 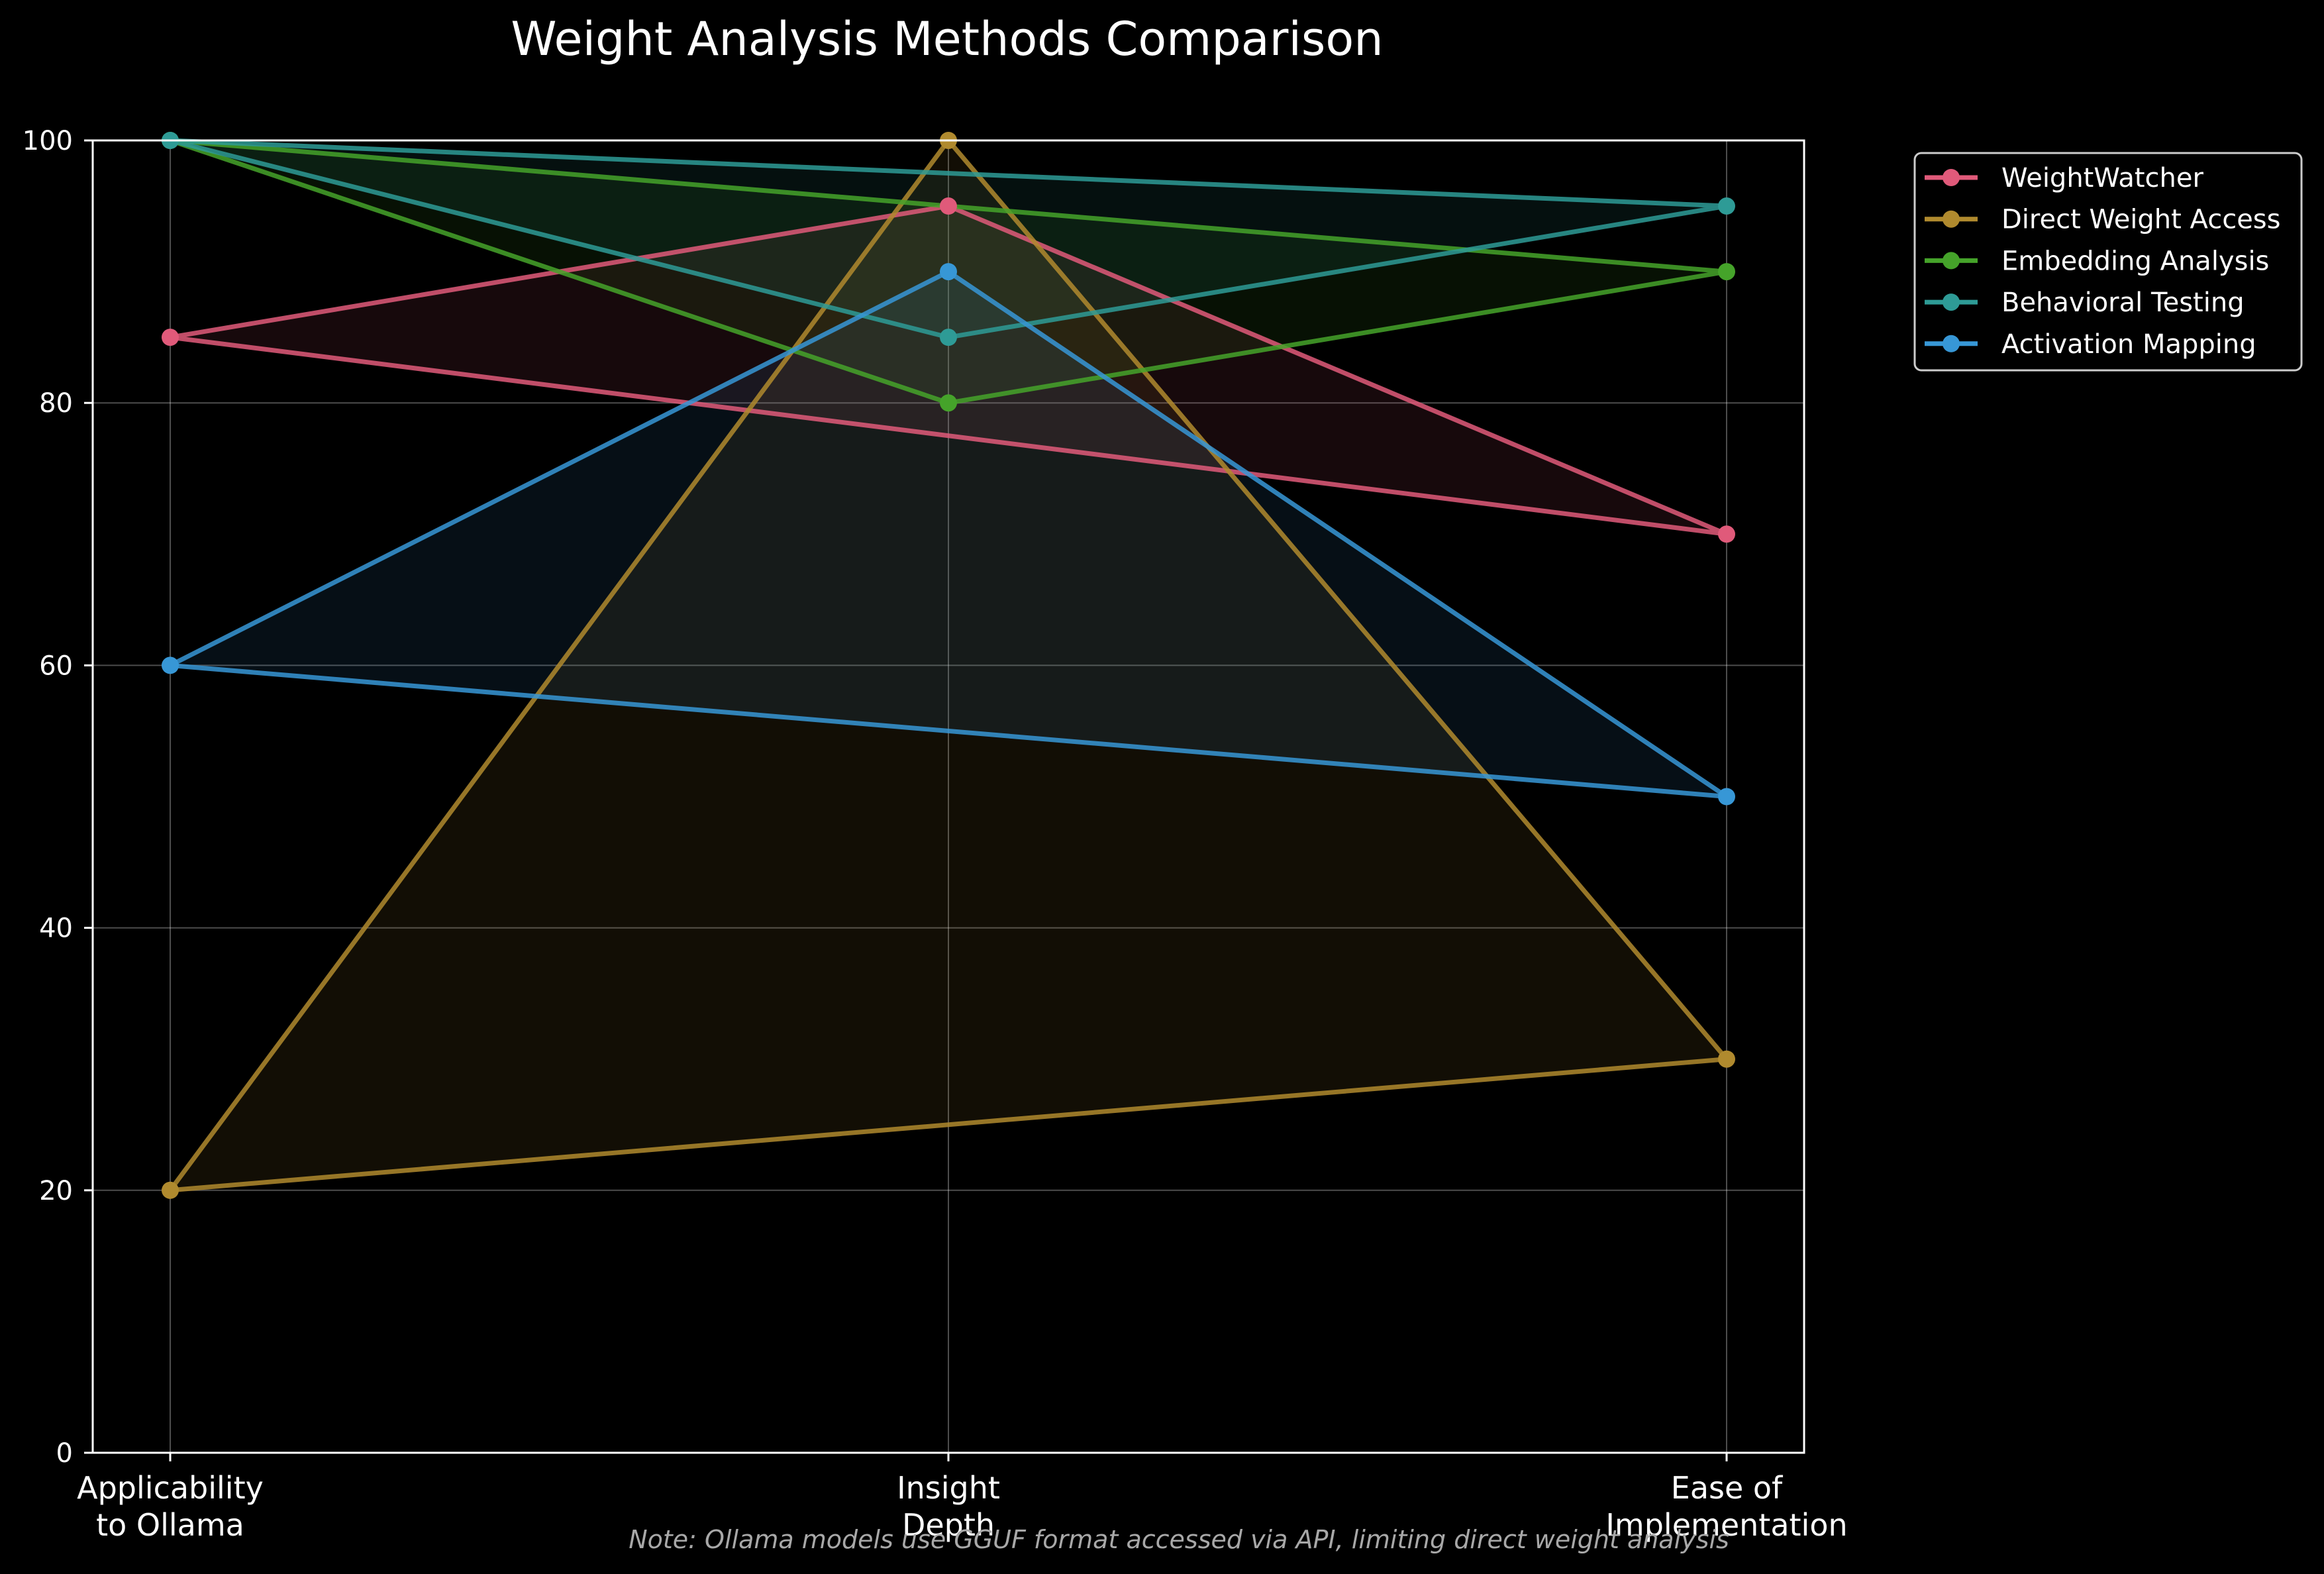 What do you see at coordinates (2123, 303) in the screenshot?
I see `legend-label: Behavioral Testing` at bounding box center [2123, 303].